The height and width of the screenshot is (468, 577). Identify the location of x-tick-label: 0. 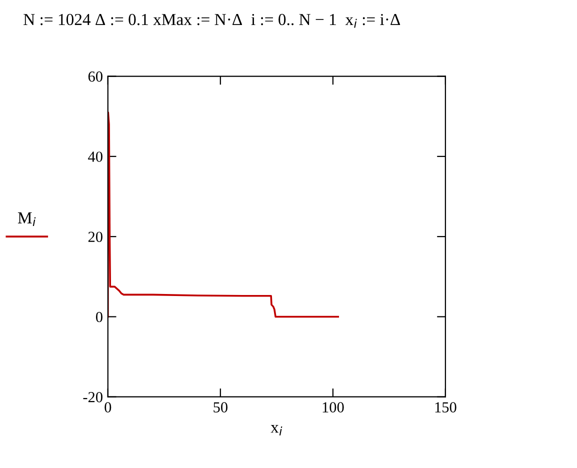
(108, 407).